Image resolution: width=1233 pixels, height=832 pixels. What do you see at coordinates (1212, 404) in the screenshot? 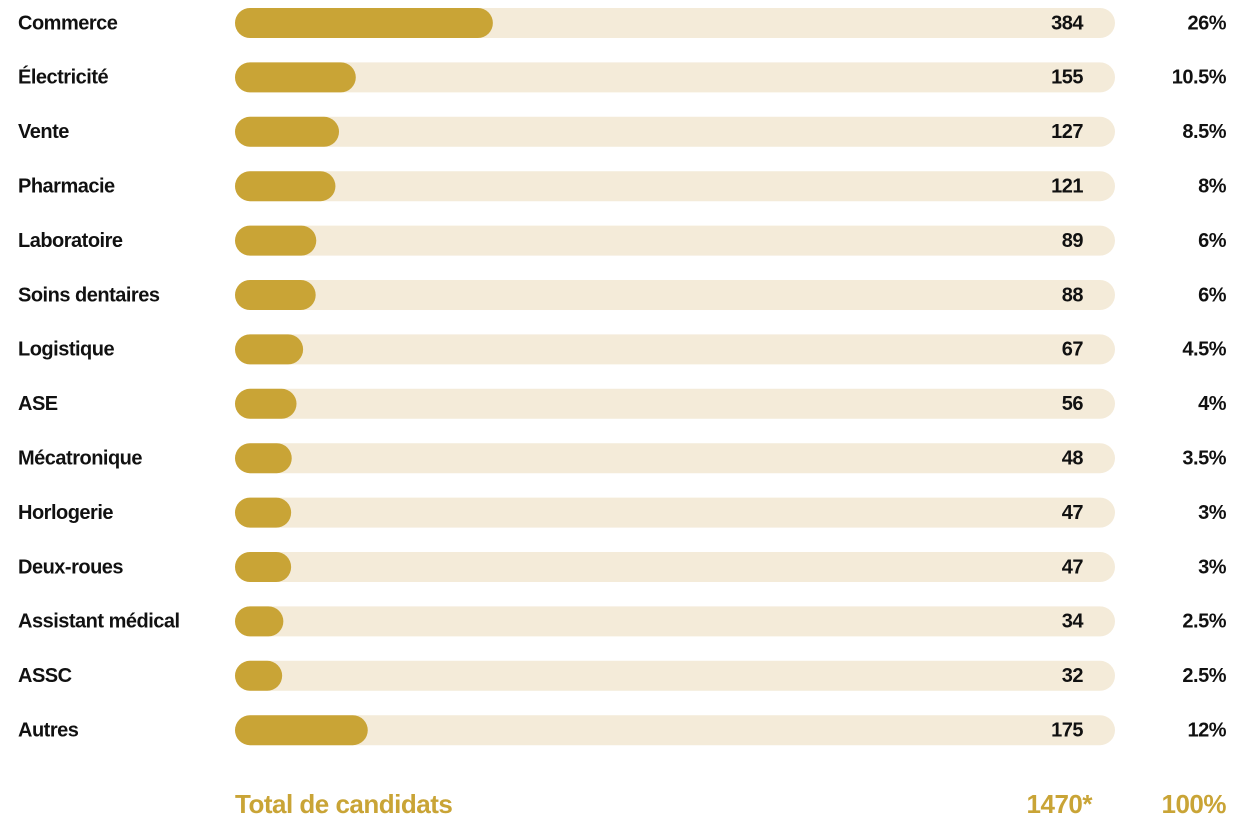
I see `share-label: 4%` at bounding box center [1212, 404].